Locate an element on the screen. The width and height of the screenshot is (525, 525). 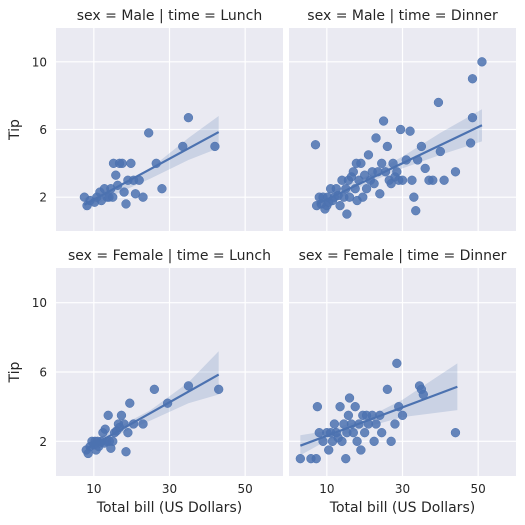
panel-title: sex = Female | time = Dinner is located at coordinates (403, 256).